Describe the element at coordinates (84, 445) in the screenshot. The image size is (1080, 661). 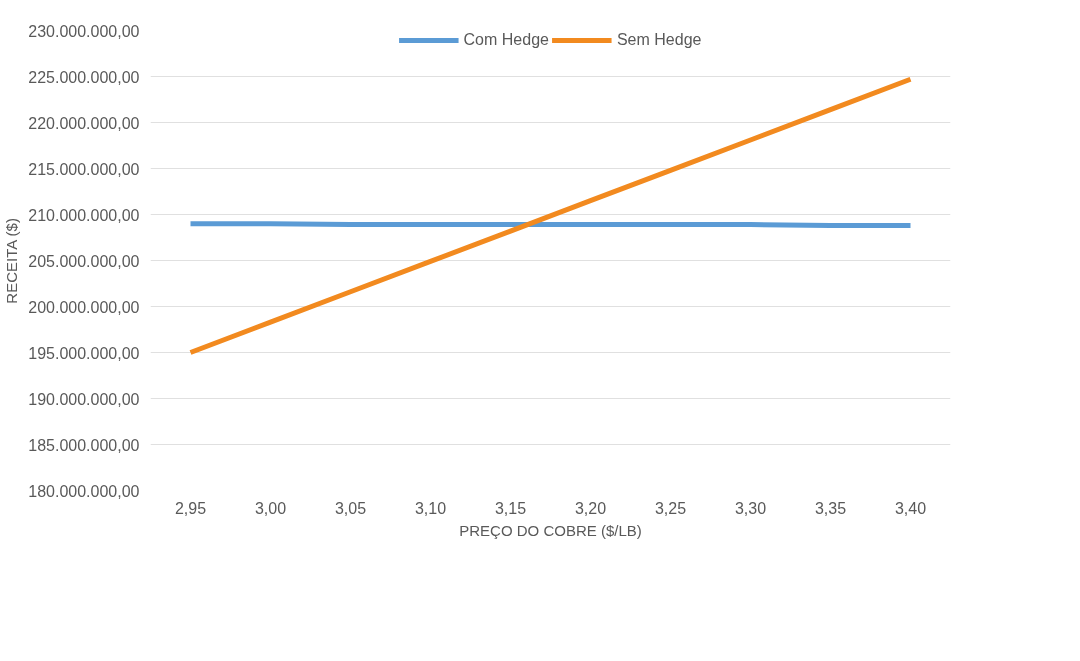
I see `y-tick-label: 185.000.000,00` at that location.